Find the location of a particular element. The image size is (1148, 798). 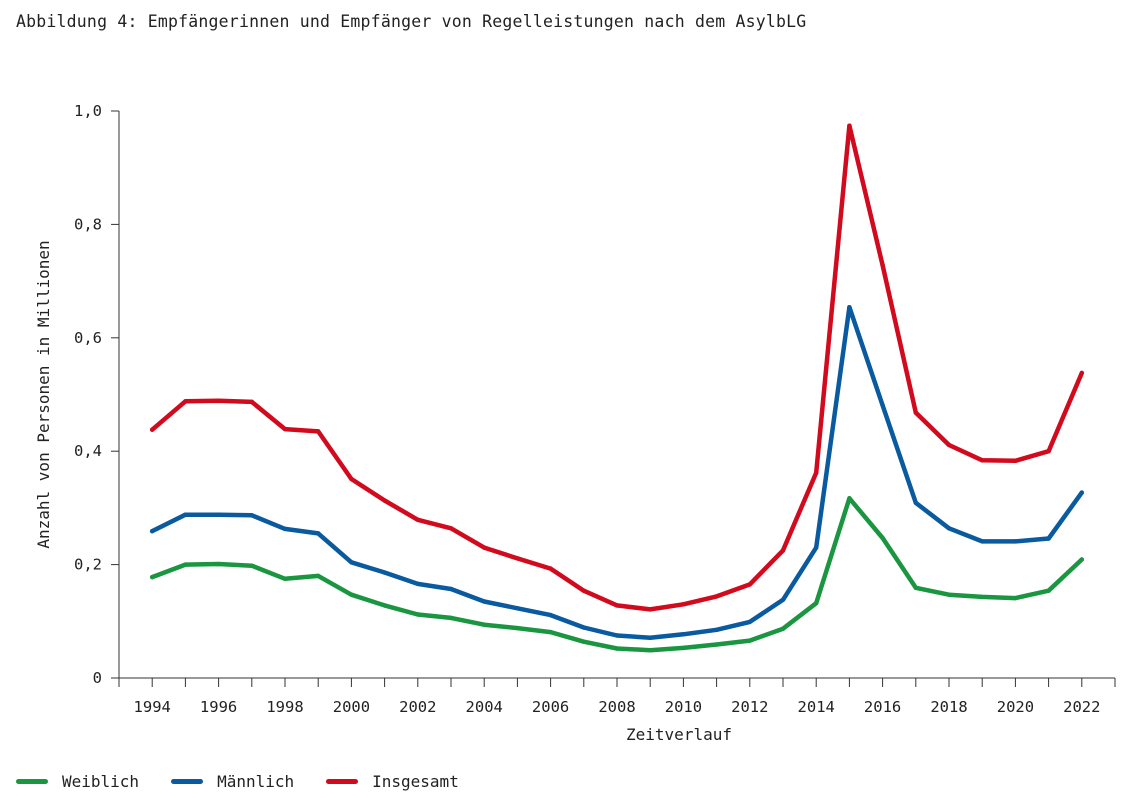

x-tick-label: 2000 is located at coordinates (351, 707).